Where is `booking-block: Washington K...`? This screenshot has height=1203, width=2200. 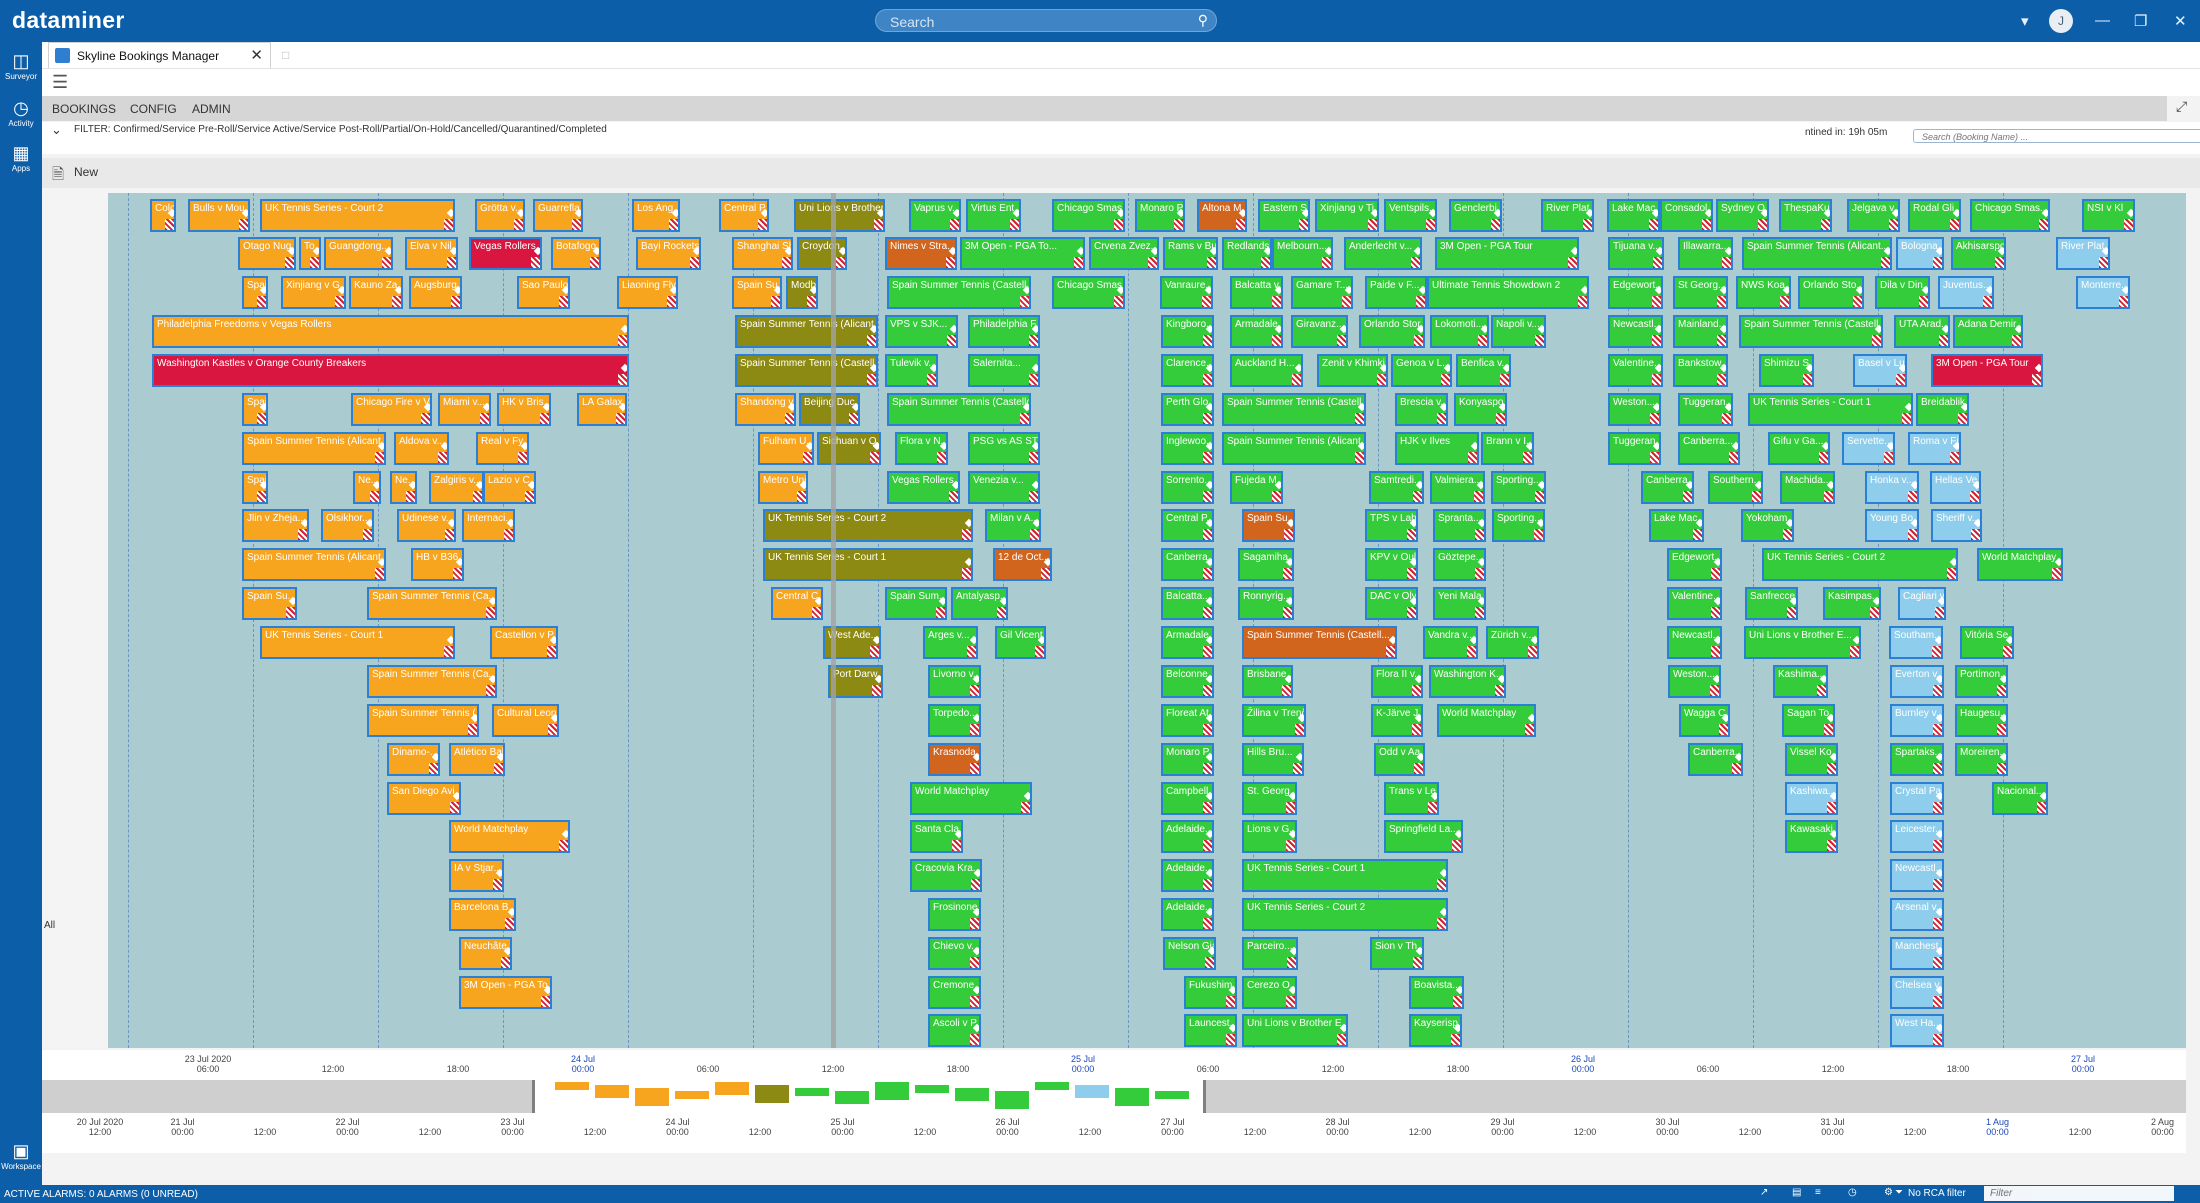 booking-block: Washington K... is located at coordinates (1467, 681).